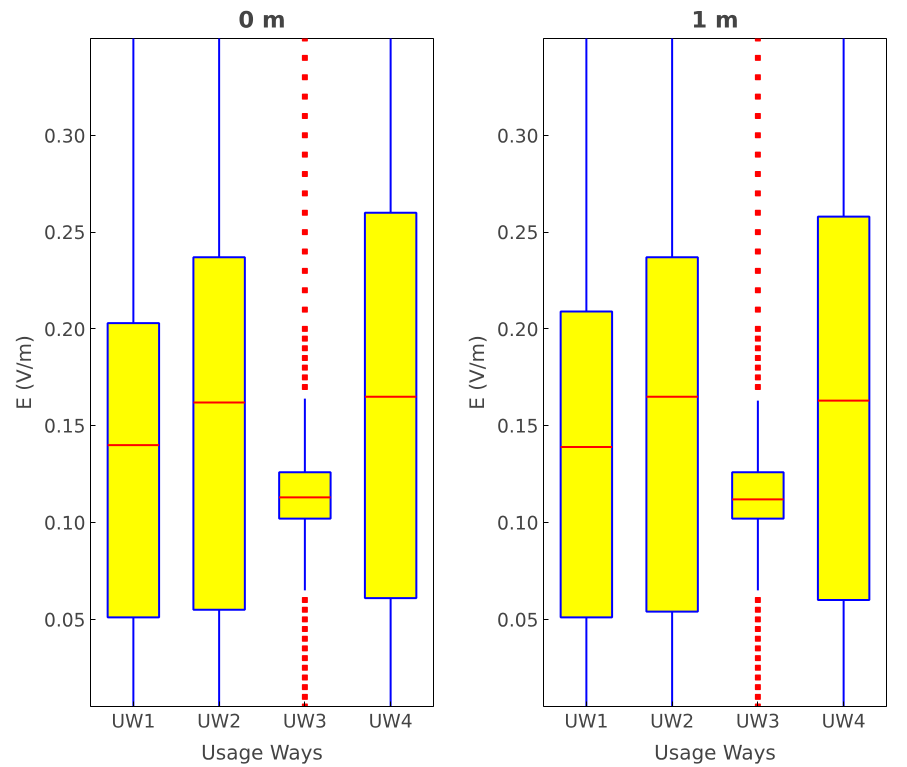 This screenshot has width=907, height=767. What do you see at coordinates (715, 21) in the screenshot?
I see `chart-title: 1 m` at bounding box center [715, 21].